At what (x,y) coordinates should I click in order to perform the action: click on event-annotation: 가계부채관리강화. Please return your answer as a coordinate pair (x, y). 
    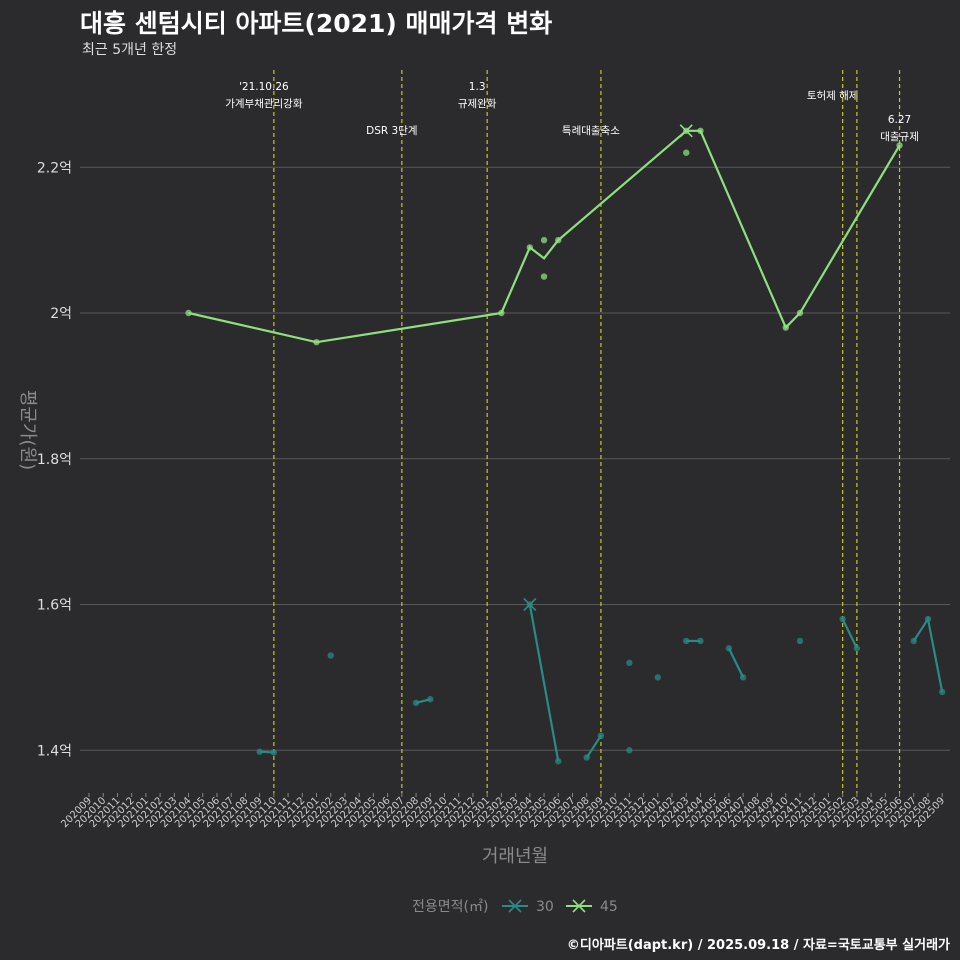
    Looking at the image, I should click on (264, 104).